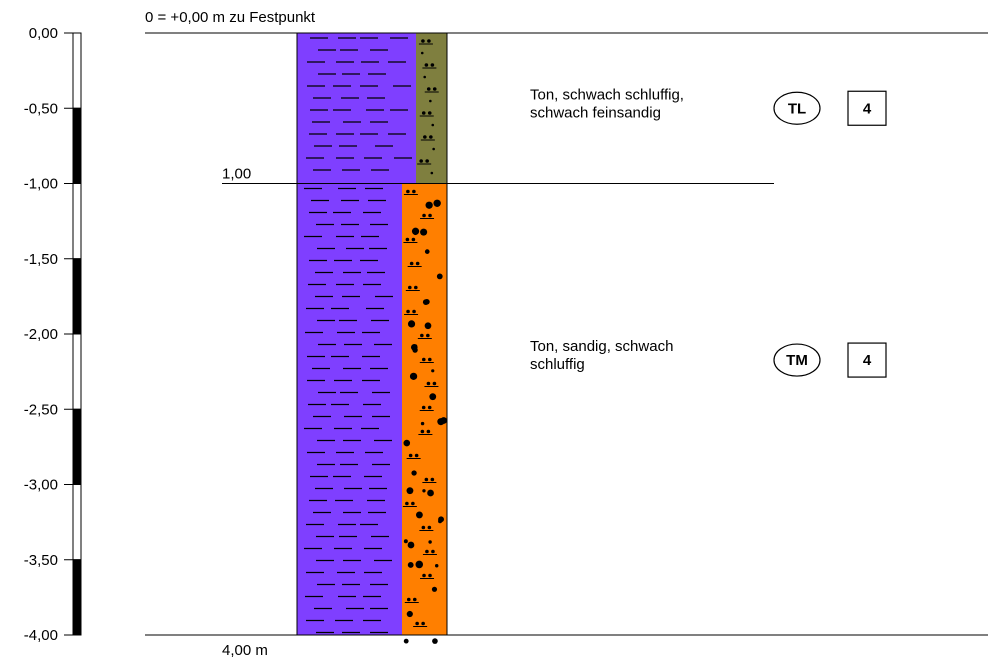 Image resolution: width=990 pixels, height=666 pixels. Describe the element at coordinates (41, 184) in the screenshot. I see `scale-tick-label: -1,00` at that location.